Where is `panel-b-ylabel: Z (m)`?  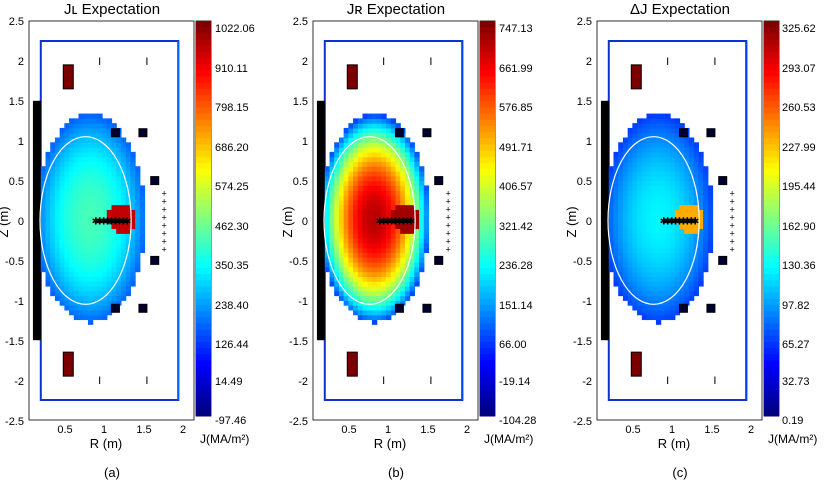 panel-b-ylabel: Z (m) is located at coordinates (287, 221).